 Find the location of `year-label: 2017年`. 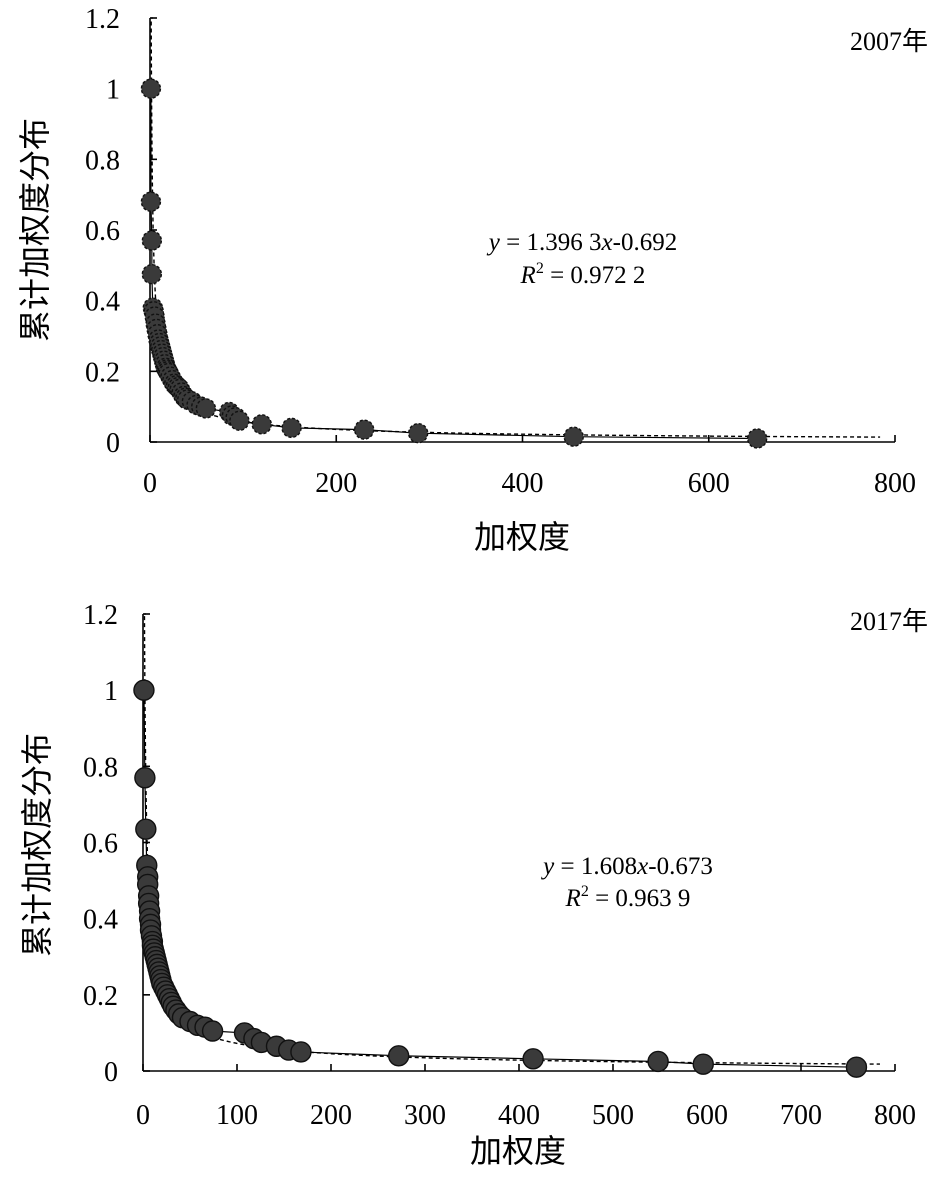

year-label: 2017年 is located at coordinates (889, 621).